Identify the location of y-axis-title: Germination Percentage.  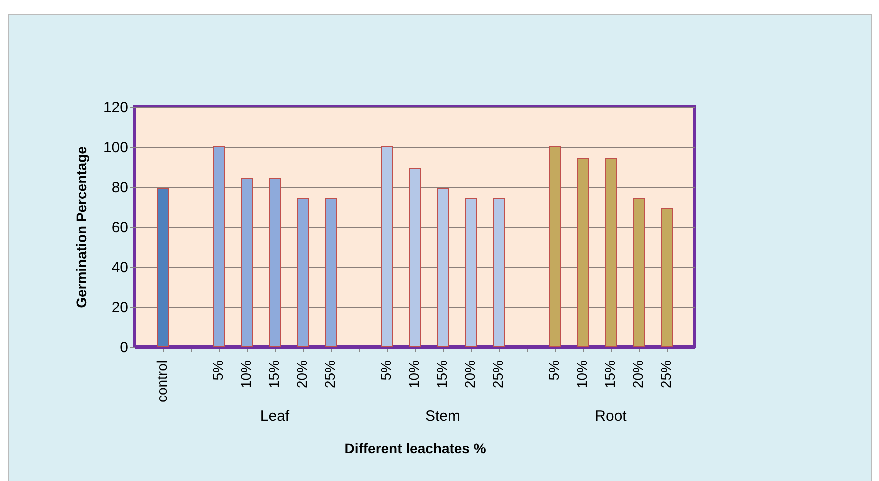
(81, 227).